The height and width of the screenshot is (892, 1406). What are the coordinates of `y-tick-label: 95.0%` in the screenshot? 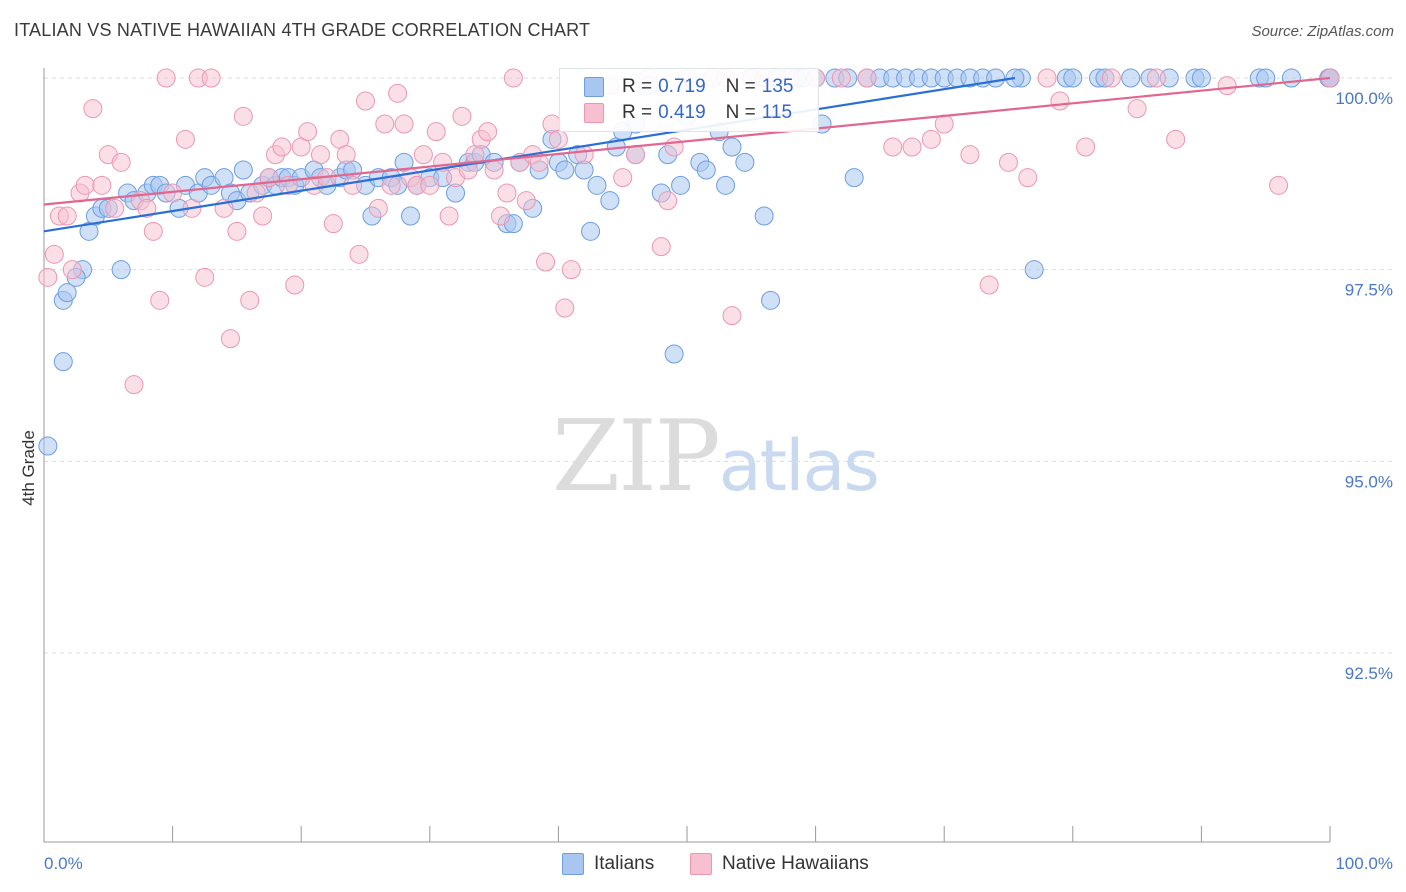 It's located at (1369, 481).